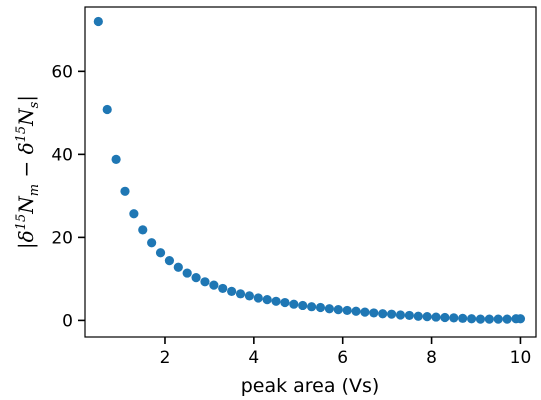  Describe the element at coordinates (68, 196) in the screenshot. I see `y-axis-ticks: 0 20 40 60` at that location.